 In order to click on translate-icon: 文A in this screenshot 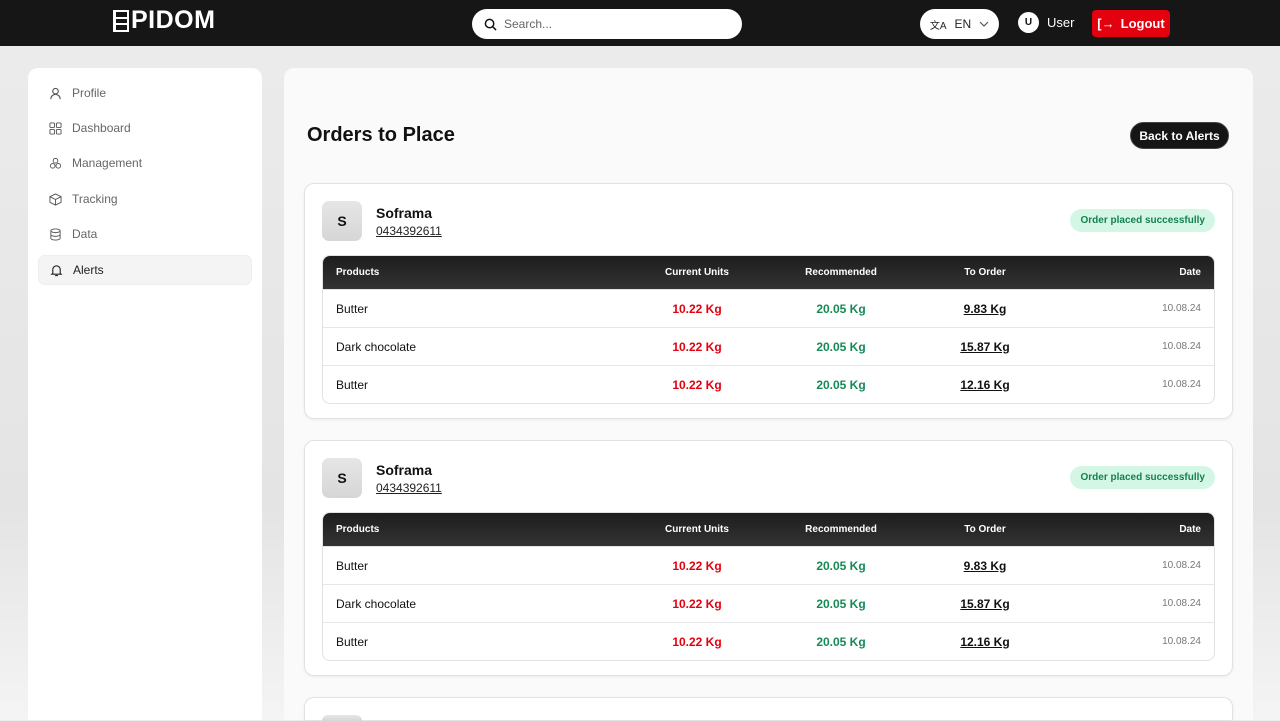, I will do `click(938, 26)`.